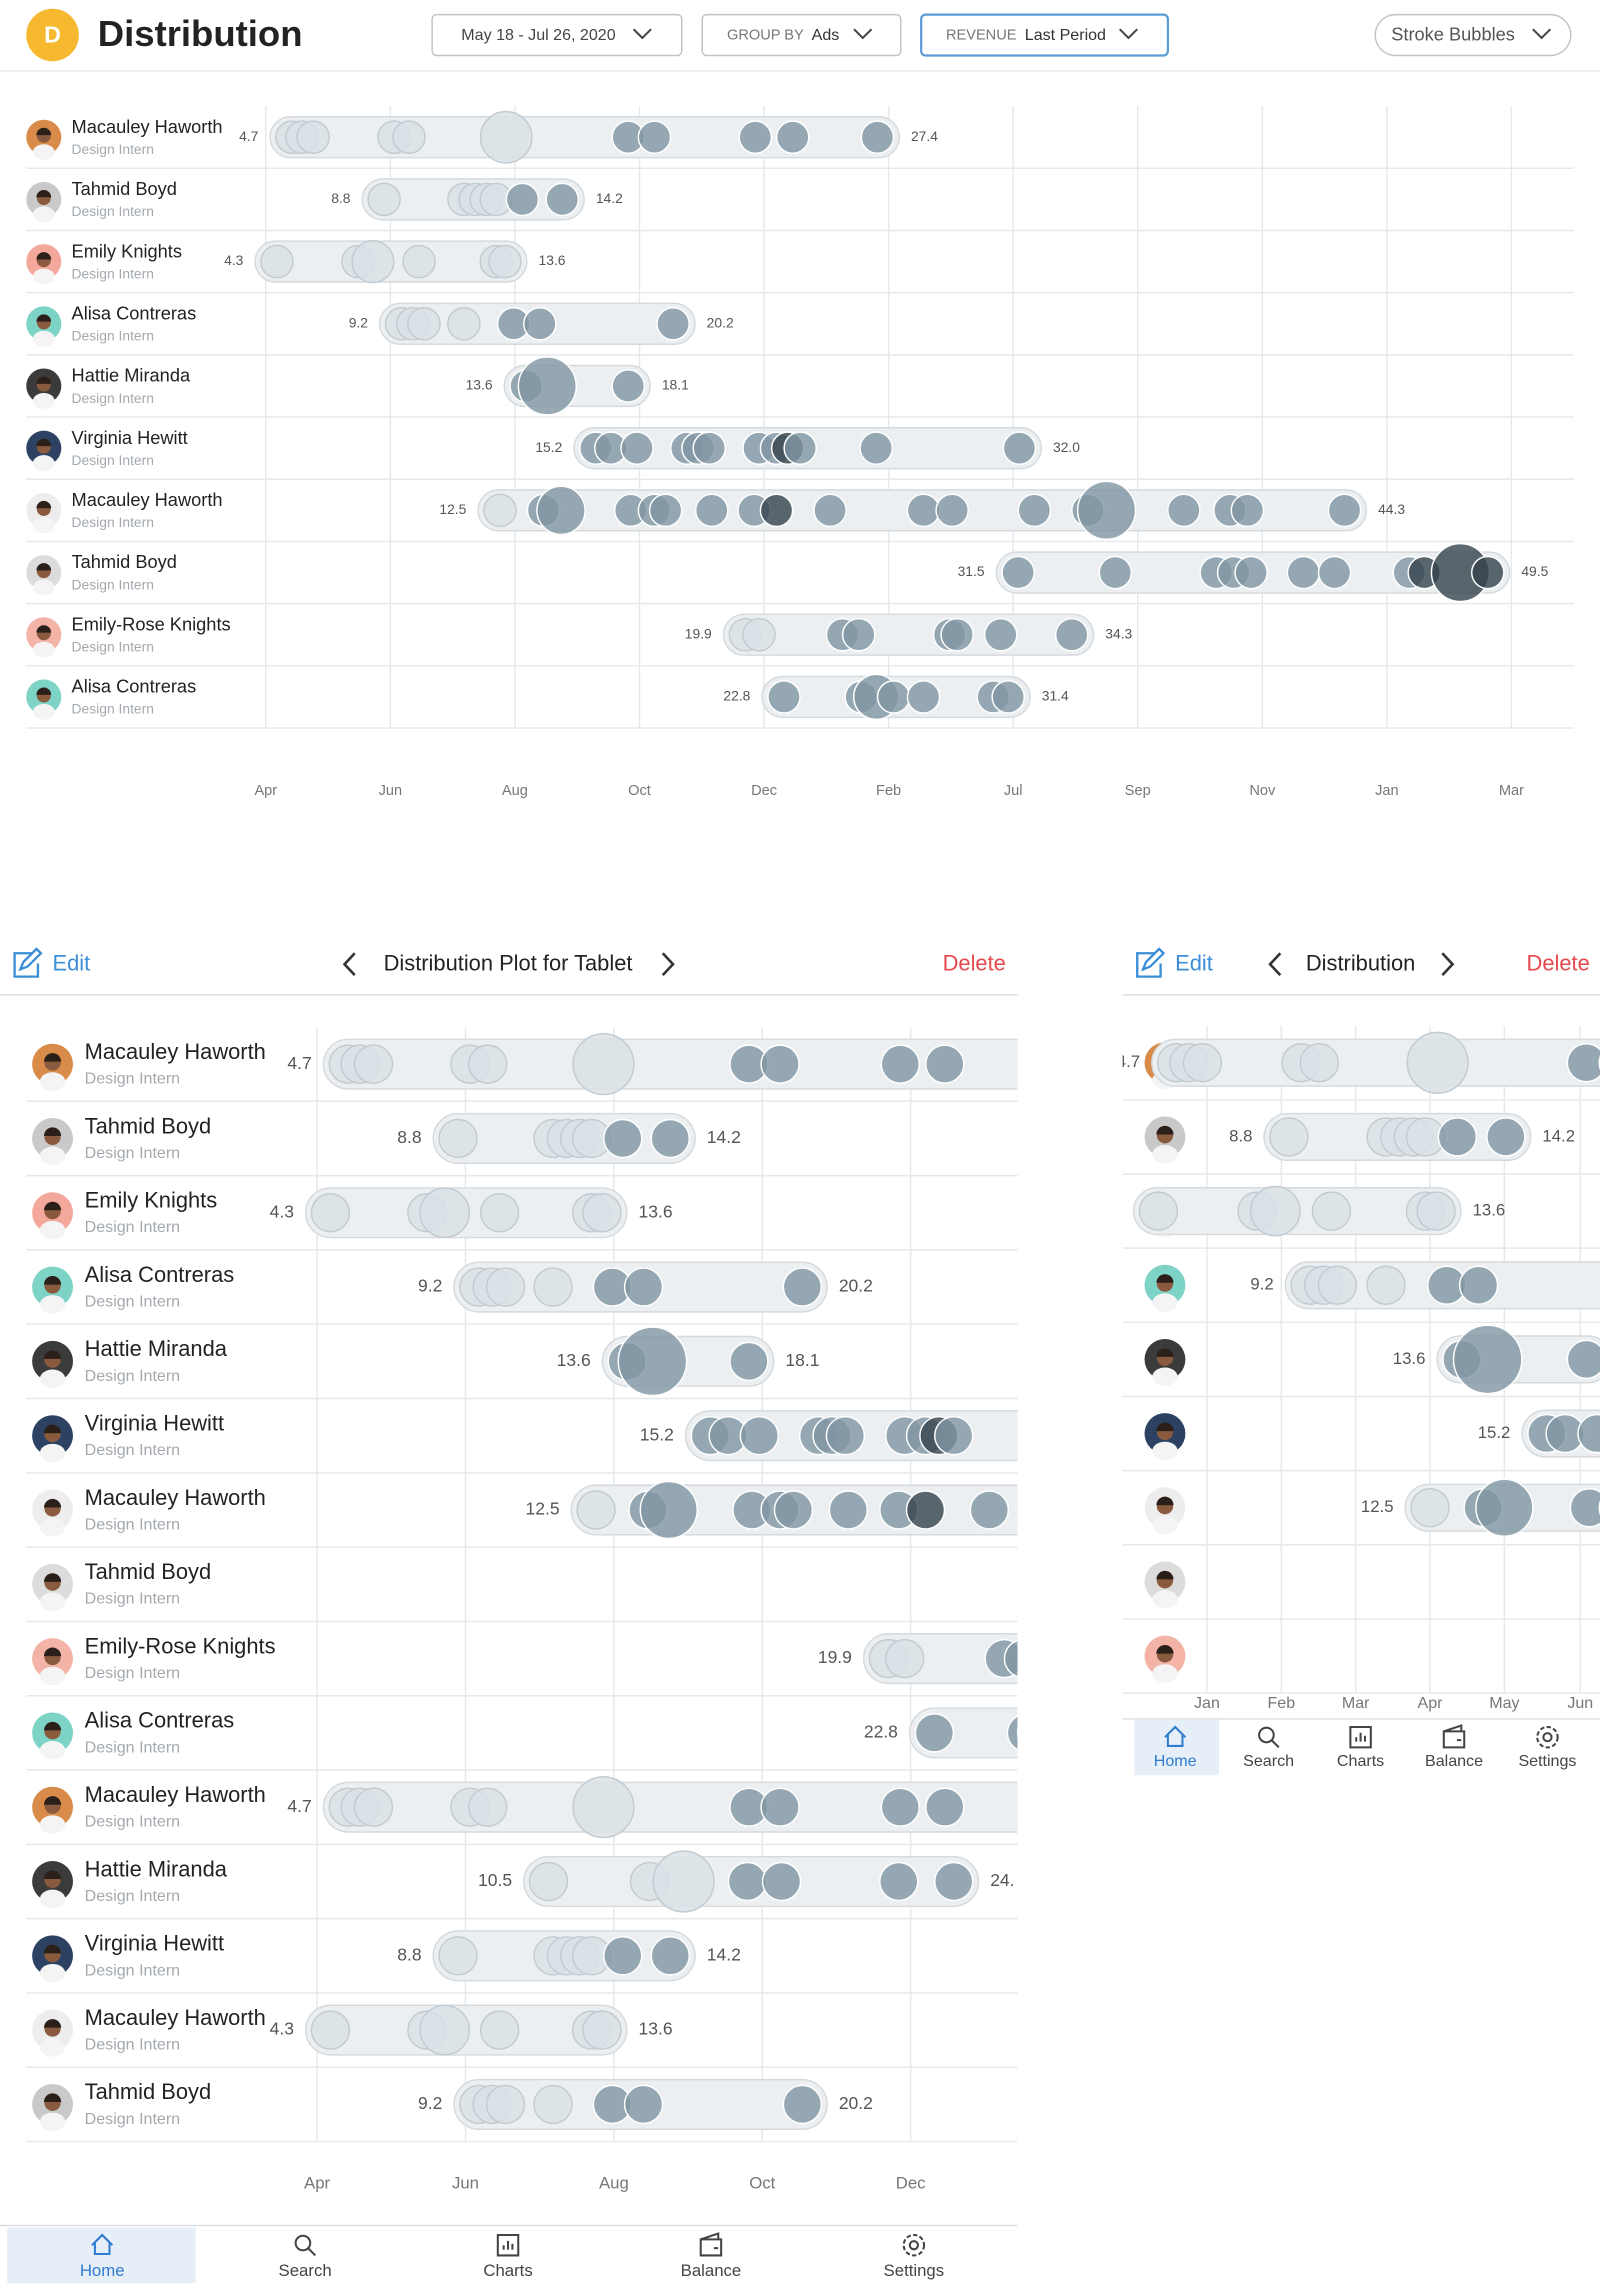 This screenshot has height=2289, width=1600. What do you see at coordinates (1453, 34) in the screenshot?
I see `style-value: Stroke Bubbles` at bounding box center [1453, 34].